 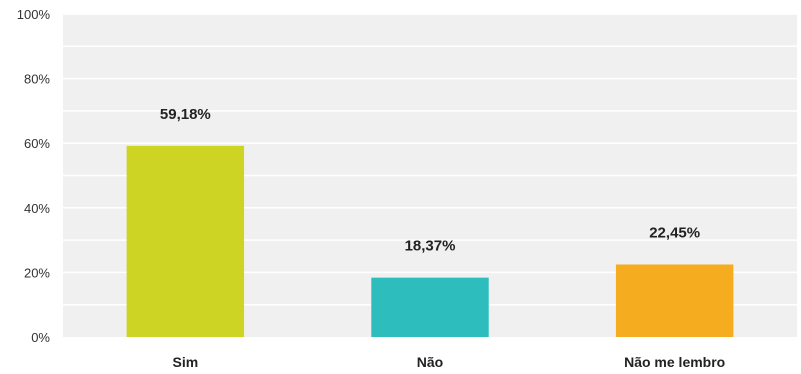 I want to click on y-tick-label: 20%, so click(x=37, y=272).